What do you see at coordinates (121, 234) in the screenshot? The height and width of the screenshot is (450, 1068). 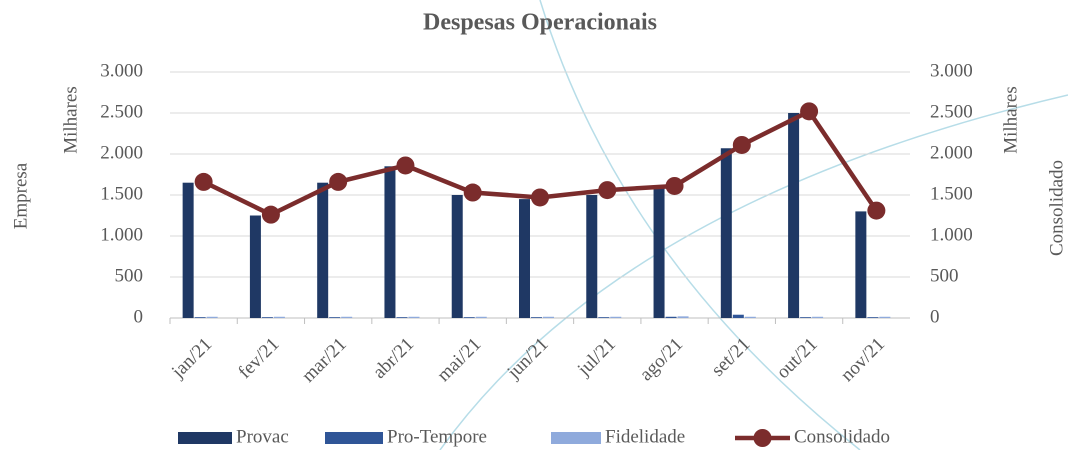 I see `y-tick-label: 1.000` at bounding box center [121, 234].